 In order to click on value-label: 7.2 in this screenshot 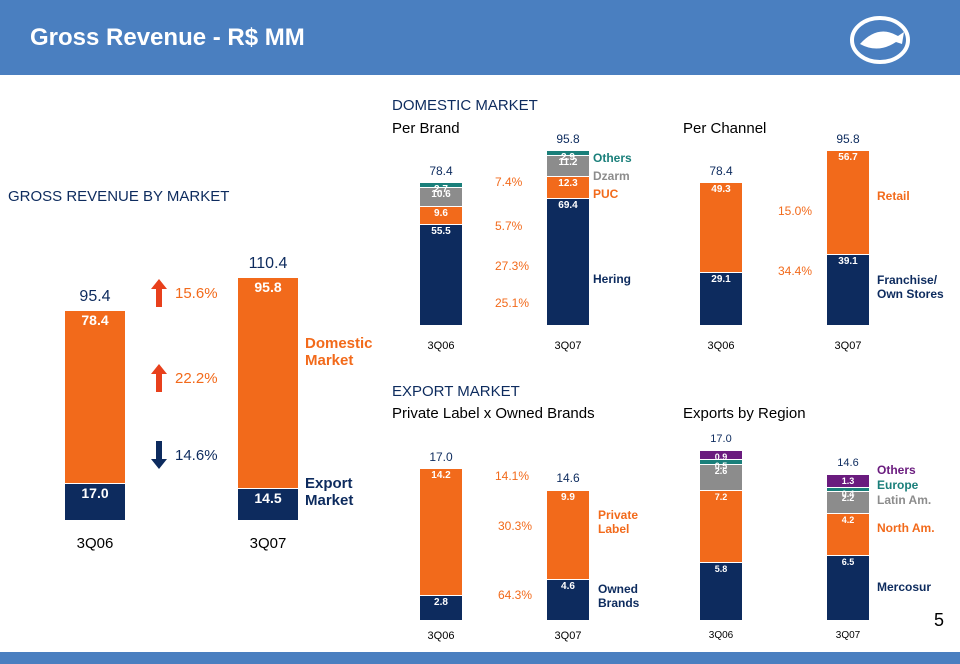, I will do `click(721, 497)`.